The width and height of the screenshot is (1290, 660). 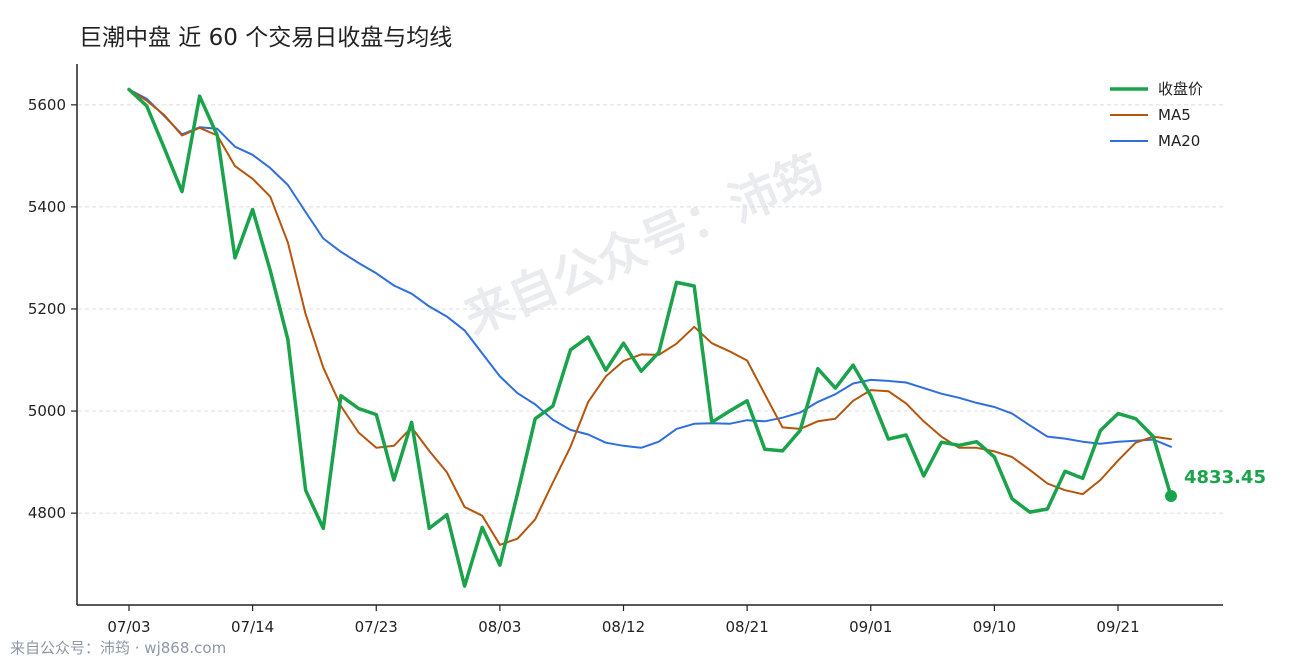 What do you see at coordinates (376, 627) in the screenshot?
I see `x-tick-label-07/23: 07/23` at bounding box center [376, 627].